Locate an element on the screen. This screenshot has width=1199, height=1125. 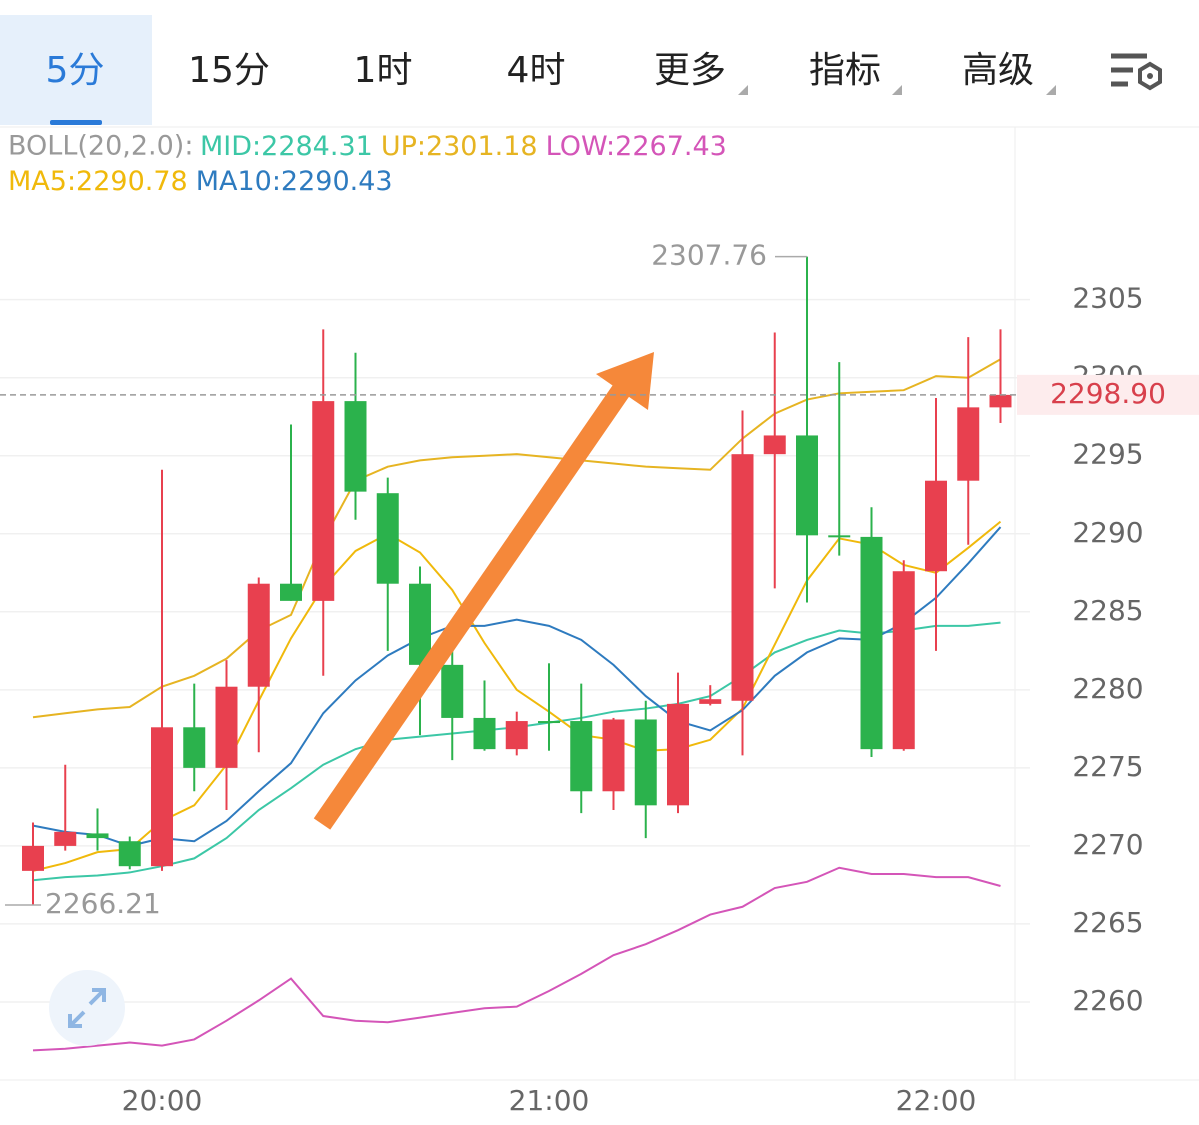
y-tick-label: 2275 is located at coordinates (1107, 766).